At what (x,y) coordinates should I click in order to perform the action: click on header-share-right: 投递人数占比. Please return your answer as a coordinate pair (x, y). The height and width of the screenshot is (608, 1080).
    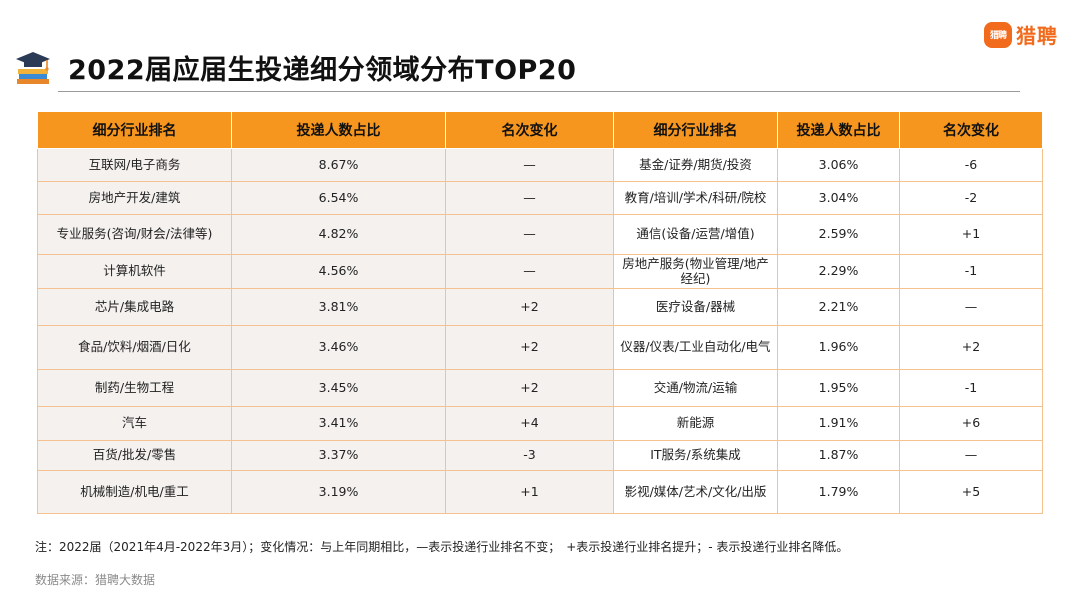
    Looking at the image, I should click on (838, 130).